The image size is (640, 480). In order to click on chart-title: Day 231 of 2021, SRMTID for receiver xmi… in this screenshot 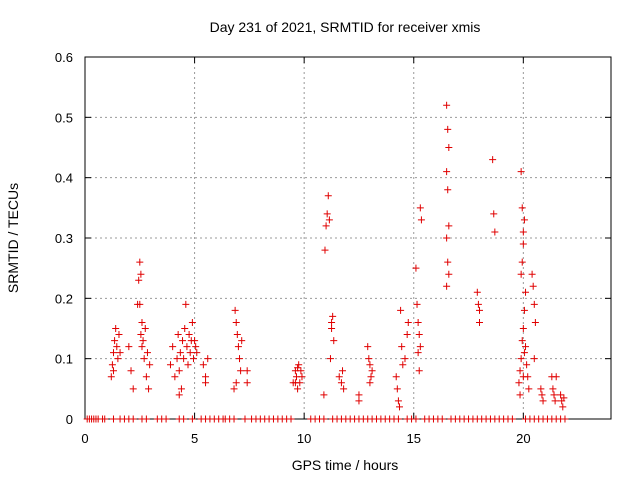, I will do `click(345, 27)`.